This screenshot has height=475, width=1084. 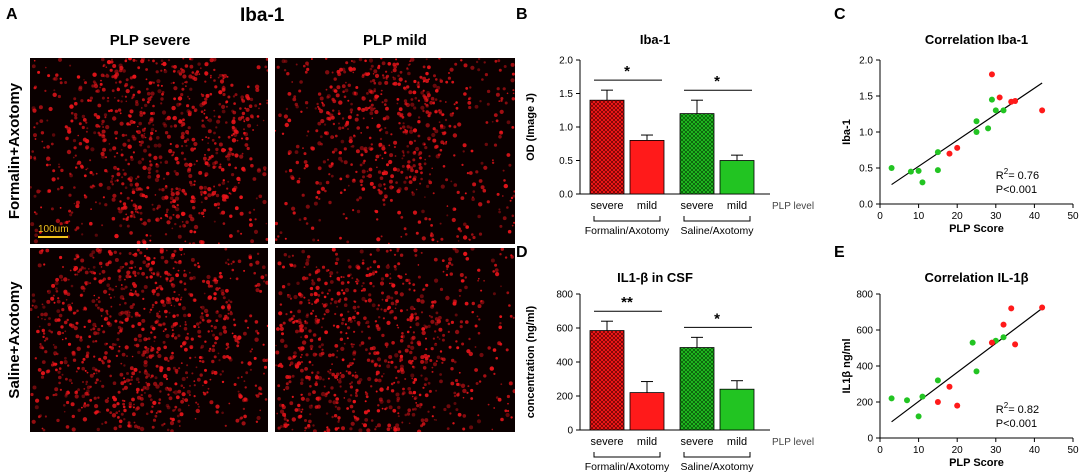 I want to click on y-tick-label: 1.0, so click(x=866, y=133).